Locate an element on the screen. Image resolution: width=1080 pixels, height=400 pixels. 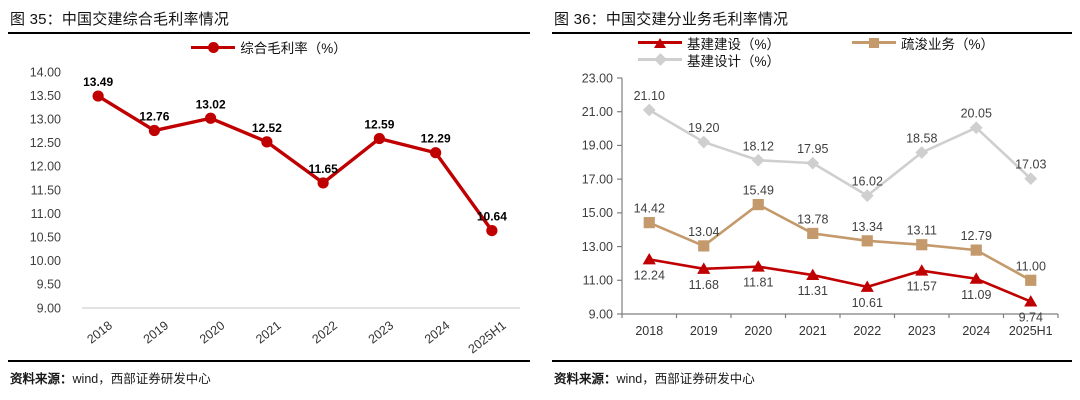
x-tick-label: 2025H1 is located at coordinates (487, 337).